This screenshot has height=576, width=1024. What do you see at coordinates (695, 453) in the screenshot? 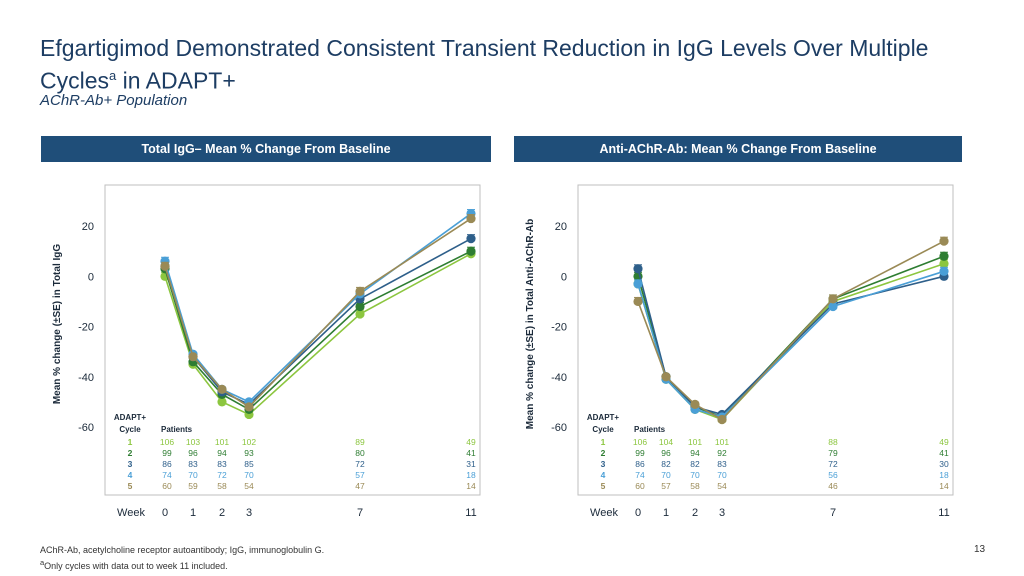
I see `table-patient-count: 94` at bounding box center [695, 453].